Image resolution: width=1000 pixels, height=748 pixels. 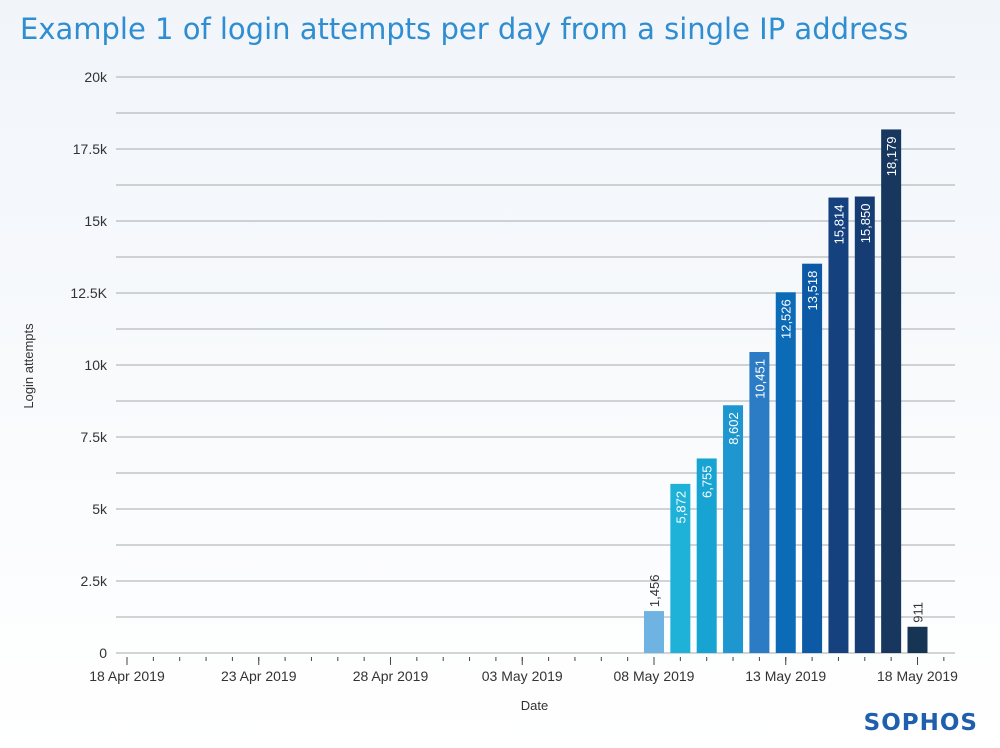 I want to click on y-tick-label: 2.5k, so click(x=94, y=581).